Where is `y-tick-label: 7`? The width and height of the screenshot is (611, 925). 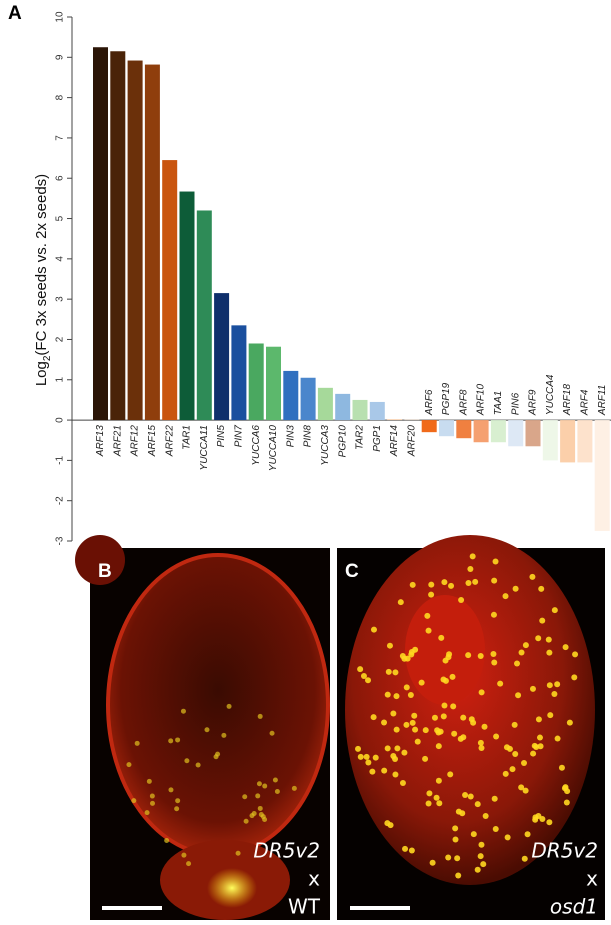
y-tick-label: 7 is located at coordinates (60, 138).